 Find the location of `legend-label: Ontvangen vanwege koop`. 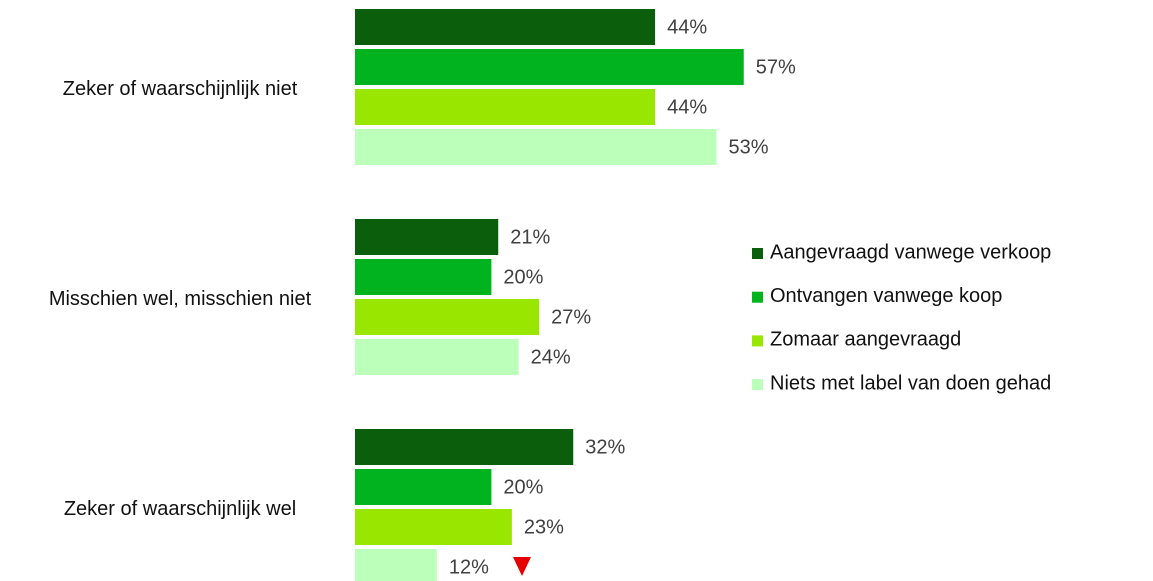

legend-label: Ontvangen vanwege koop is located at coordinates (886, 296).